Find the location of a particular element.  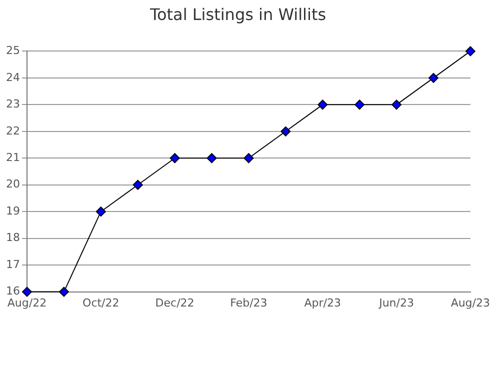

y-tick-label: 20 is located at coordinates (13, 184).